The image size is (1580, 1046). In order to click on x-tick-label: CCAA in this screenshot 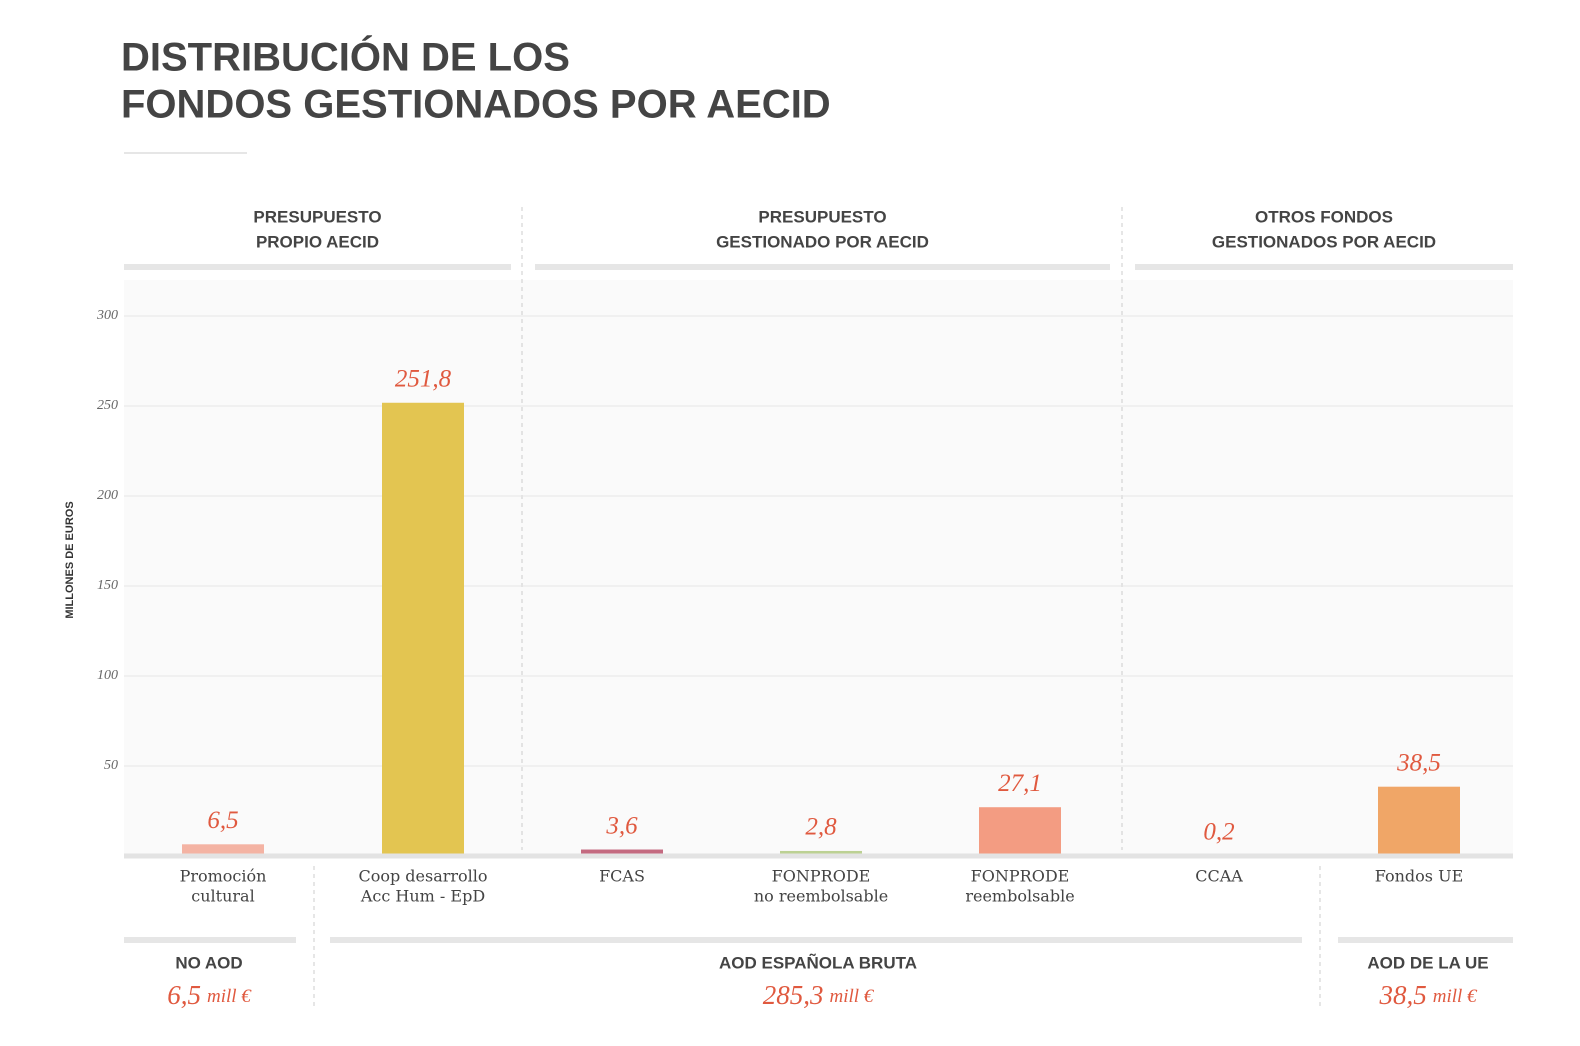, I will do `click(1219, 876)`.